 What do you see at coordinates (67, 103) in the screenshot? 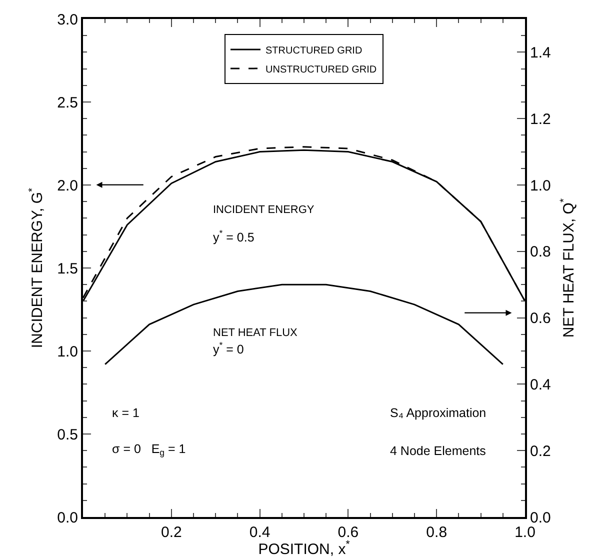
I see `y-tick-label: 2.5` at bounding box center [67, 103].